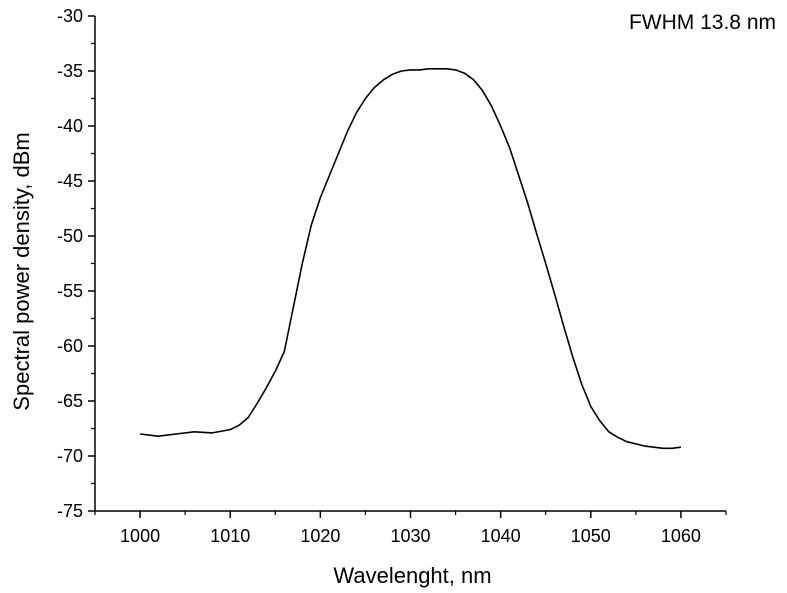 The height and width of the screenshot is (593, 787). What do you see at coordinates (70, 346) in the screenshot?
I see `y-tick-label: -60` at bounding box center [70, 346].